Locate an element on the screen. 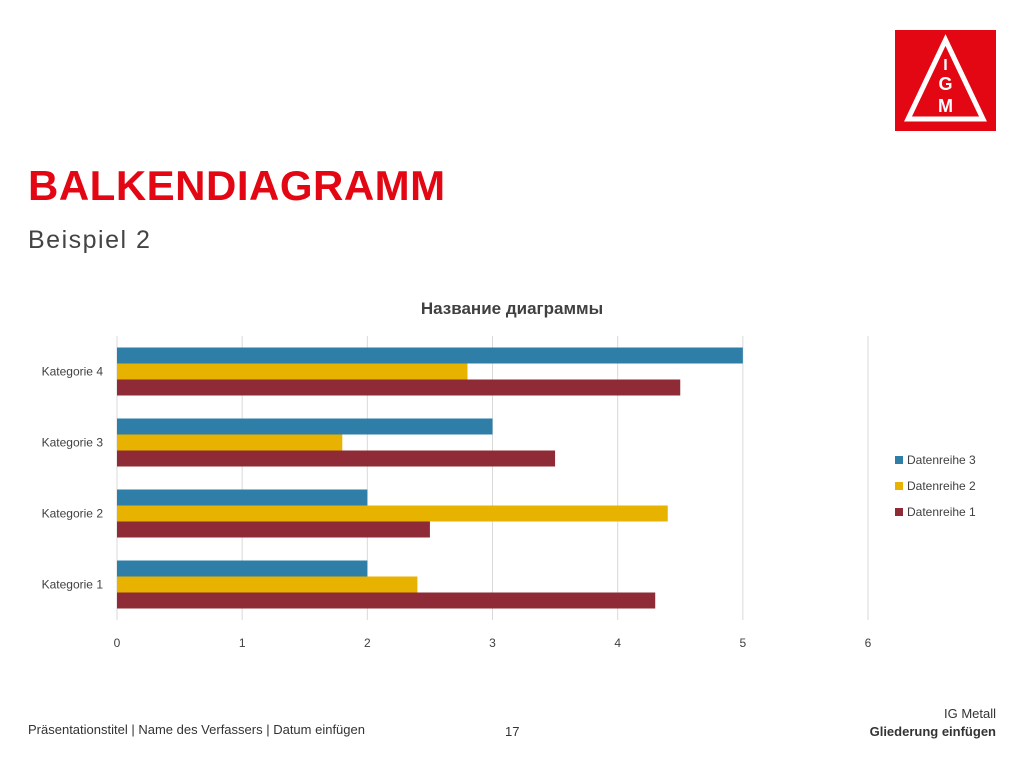 Image resolution: width=1024 pixels, height=768 pixels. svg-text: G is located at coordinates (945, 84).